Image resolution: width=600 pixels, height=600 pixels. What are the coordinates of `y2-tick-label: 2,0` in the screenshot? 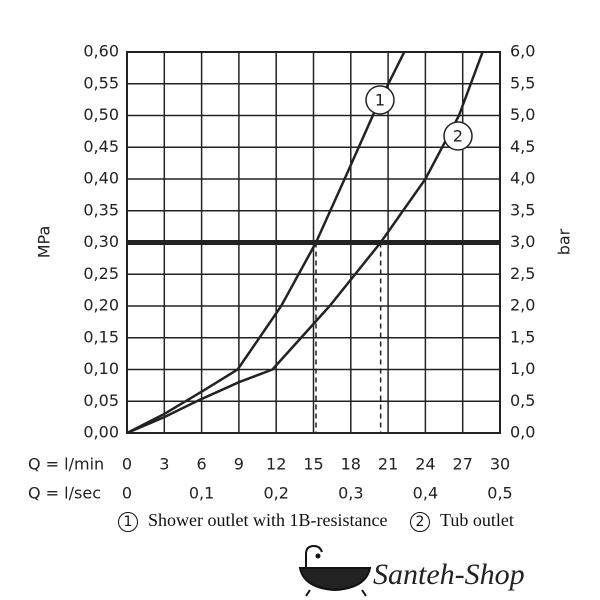 It's located at (522, 305).